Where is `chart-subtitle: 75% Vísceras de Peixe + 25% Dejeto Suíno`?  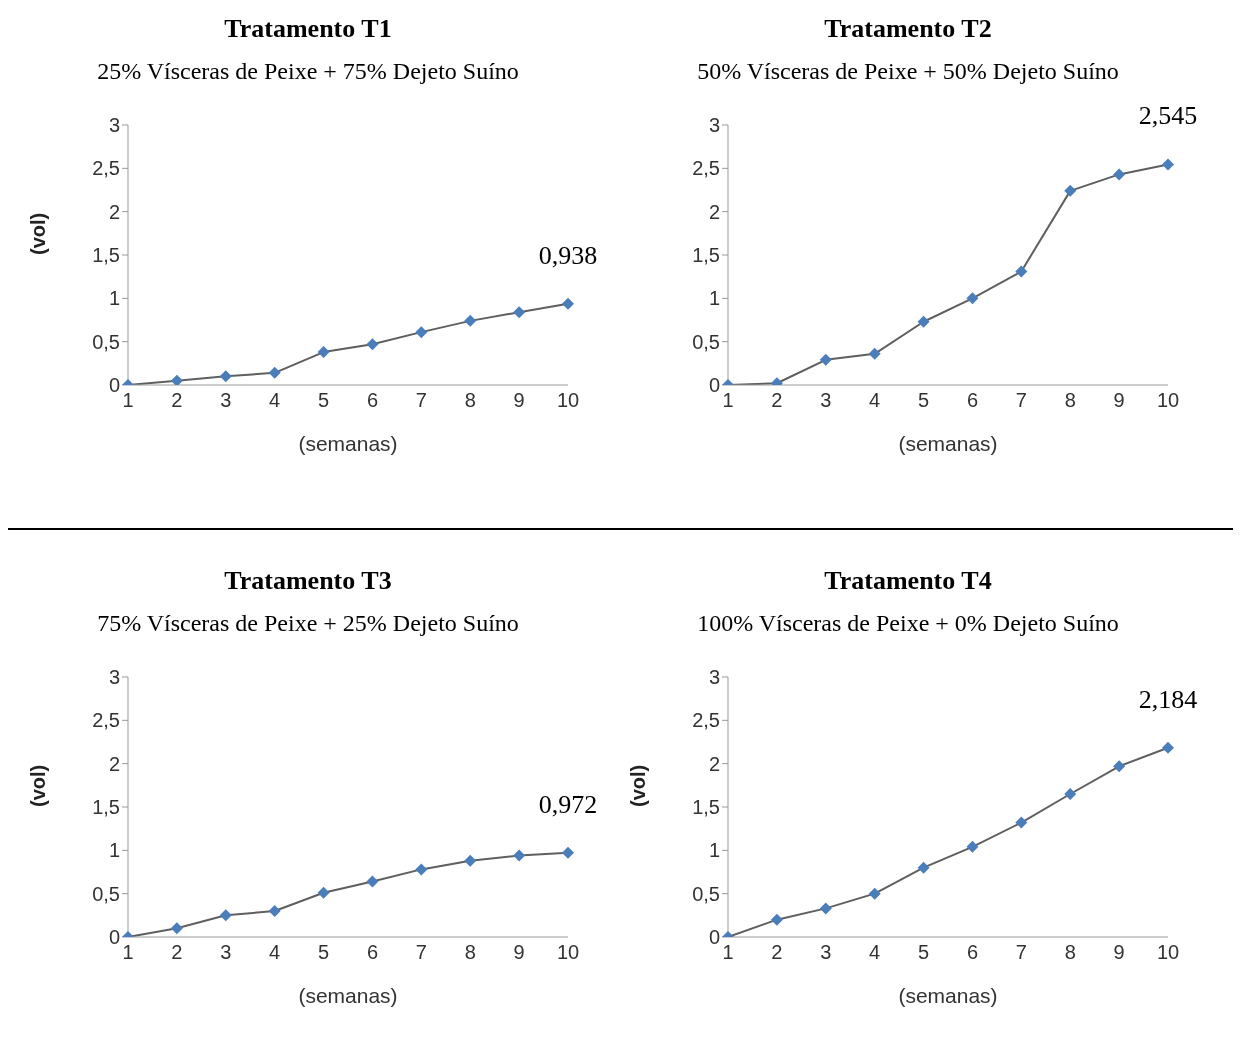 chart-subtitle: 75% Vísceras de Peixe + 25% Dejeto Suíno is located at coordinates (308, 623).